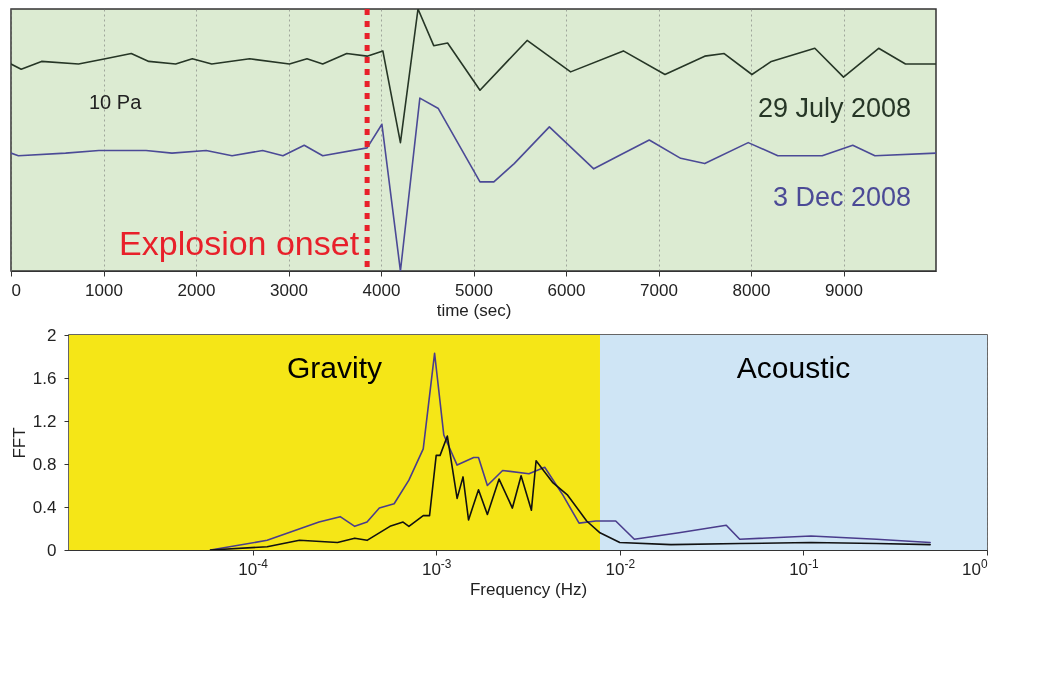  Describe the element at coordinates (844, 290) in the screenshot. I see `x-tick-label: 9000` at that location.